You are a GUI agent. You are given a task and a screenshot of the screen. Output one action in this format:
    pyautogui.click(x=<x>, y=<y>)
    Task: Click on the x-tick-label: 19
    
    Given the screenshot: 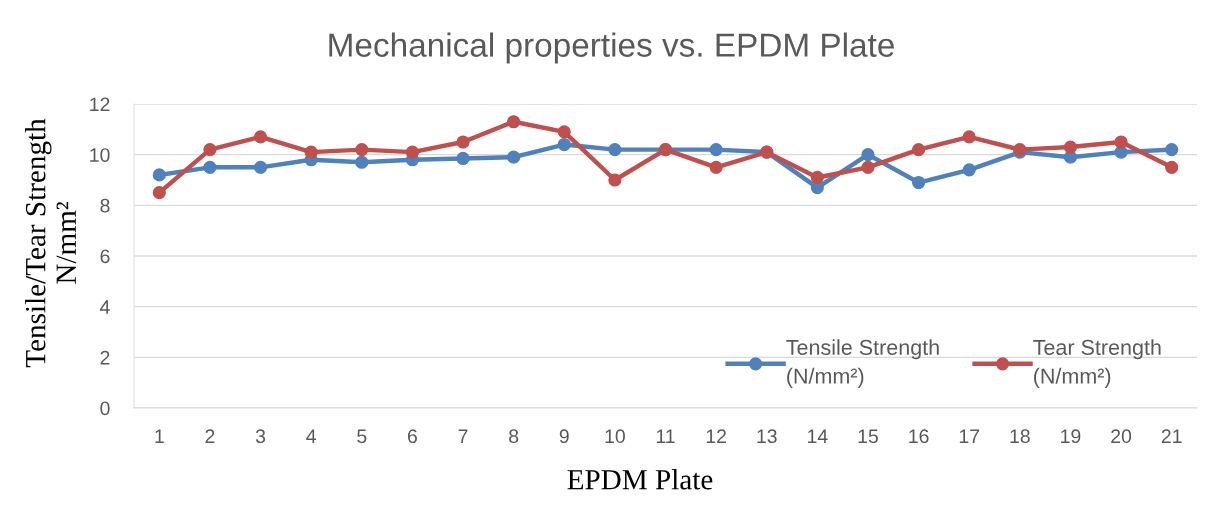 What is the action you would take?
    pyautogui.click(x=1071, y=436)
    